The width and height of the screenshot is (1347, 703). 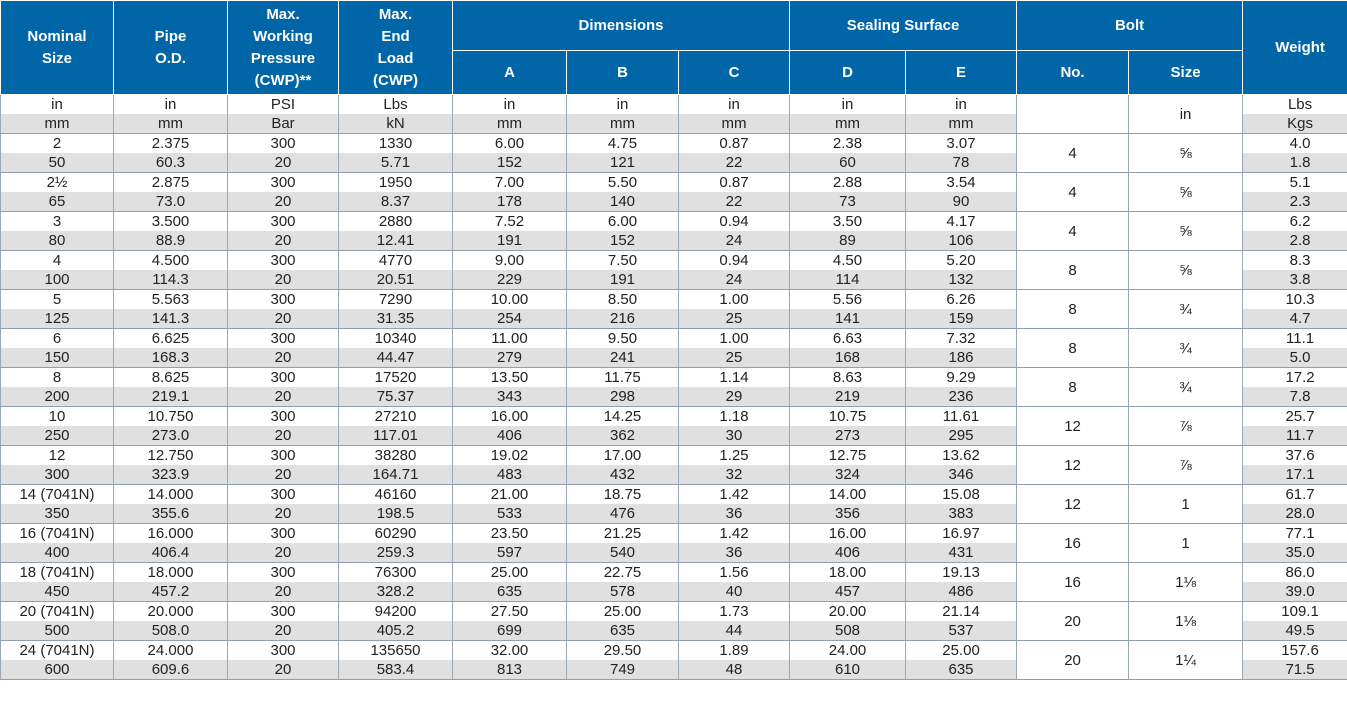 I want to click on table-row-metric: 200 219.1 20 75.37 343 298 29 219 236 7.8, so click(x=673, y=397).